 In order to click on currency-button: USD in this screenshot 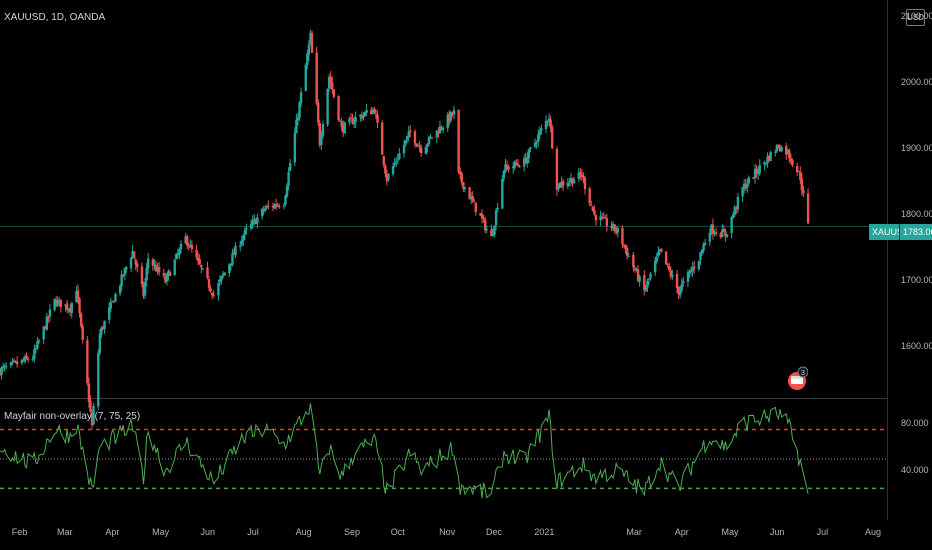, I will do `click(915, 17)`.